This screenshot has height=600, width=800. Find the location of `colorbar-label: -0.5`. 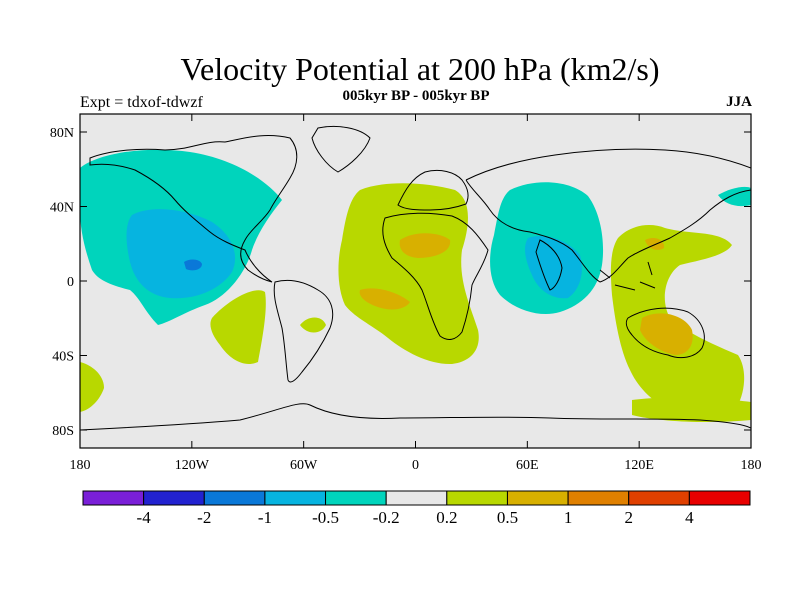

colorbar-label: -0.5 is located at coordinates (325, 517).